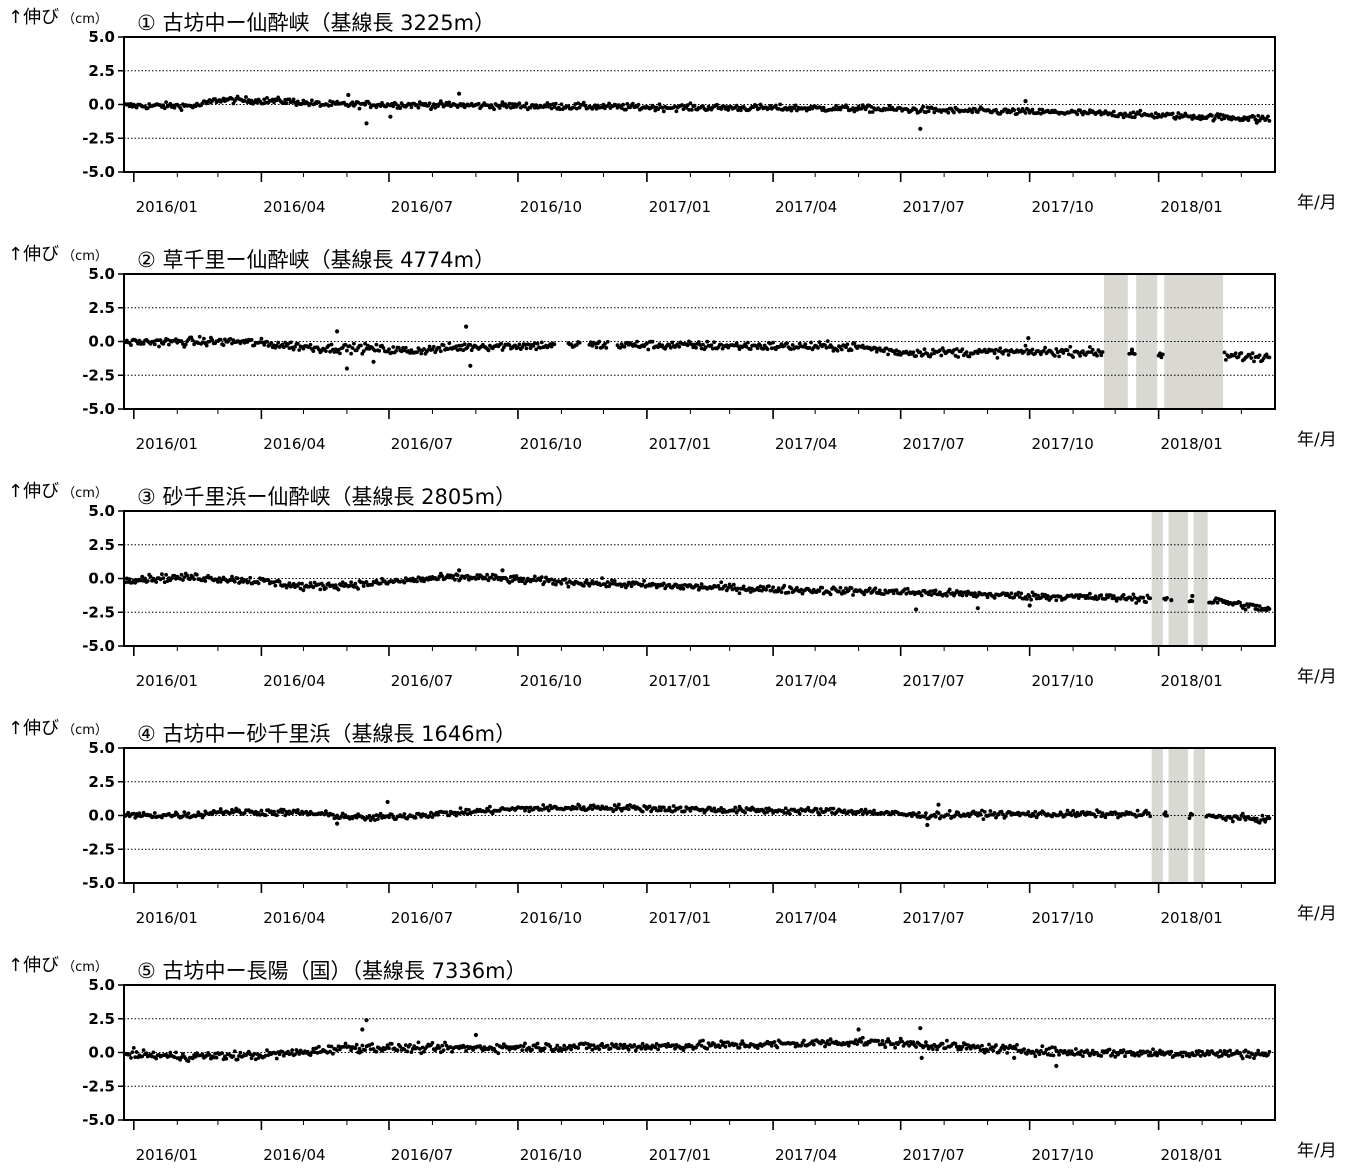 This screenshot has width=1358, height=1171. I want to click on x-tick-label: 2016/01, so click(167, 1155).